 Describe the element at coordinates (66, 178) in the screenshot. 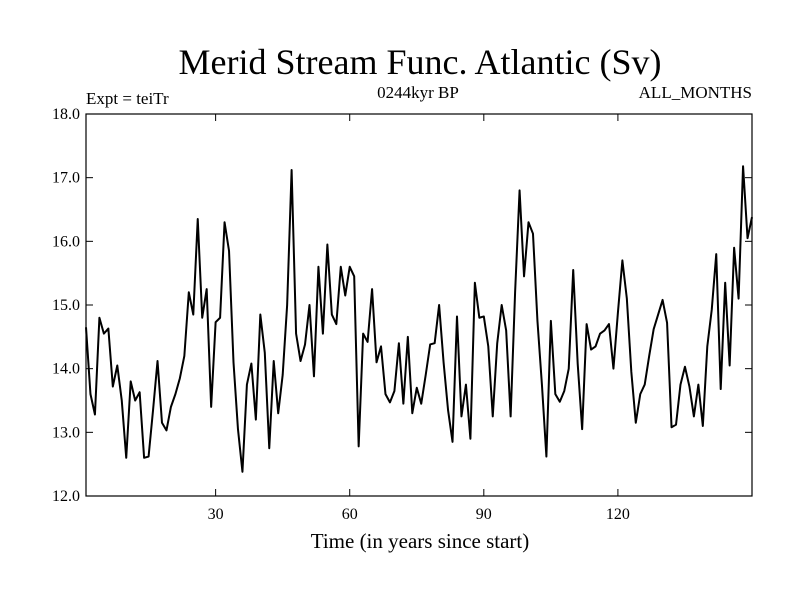

I see `y-tick-label: 17.0` at that location.